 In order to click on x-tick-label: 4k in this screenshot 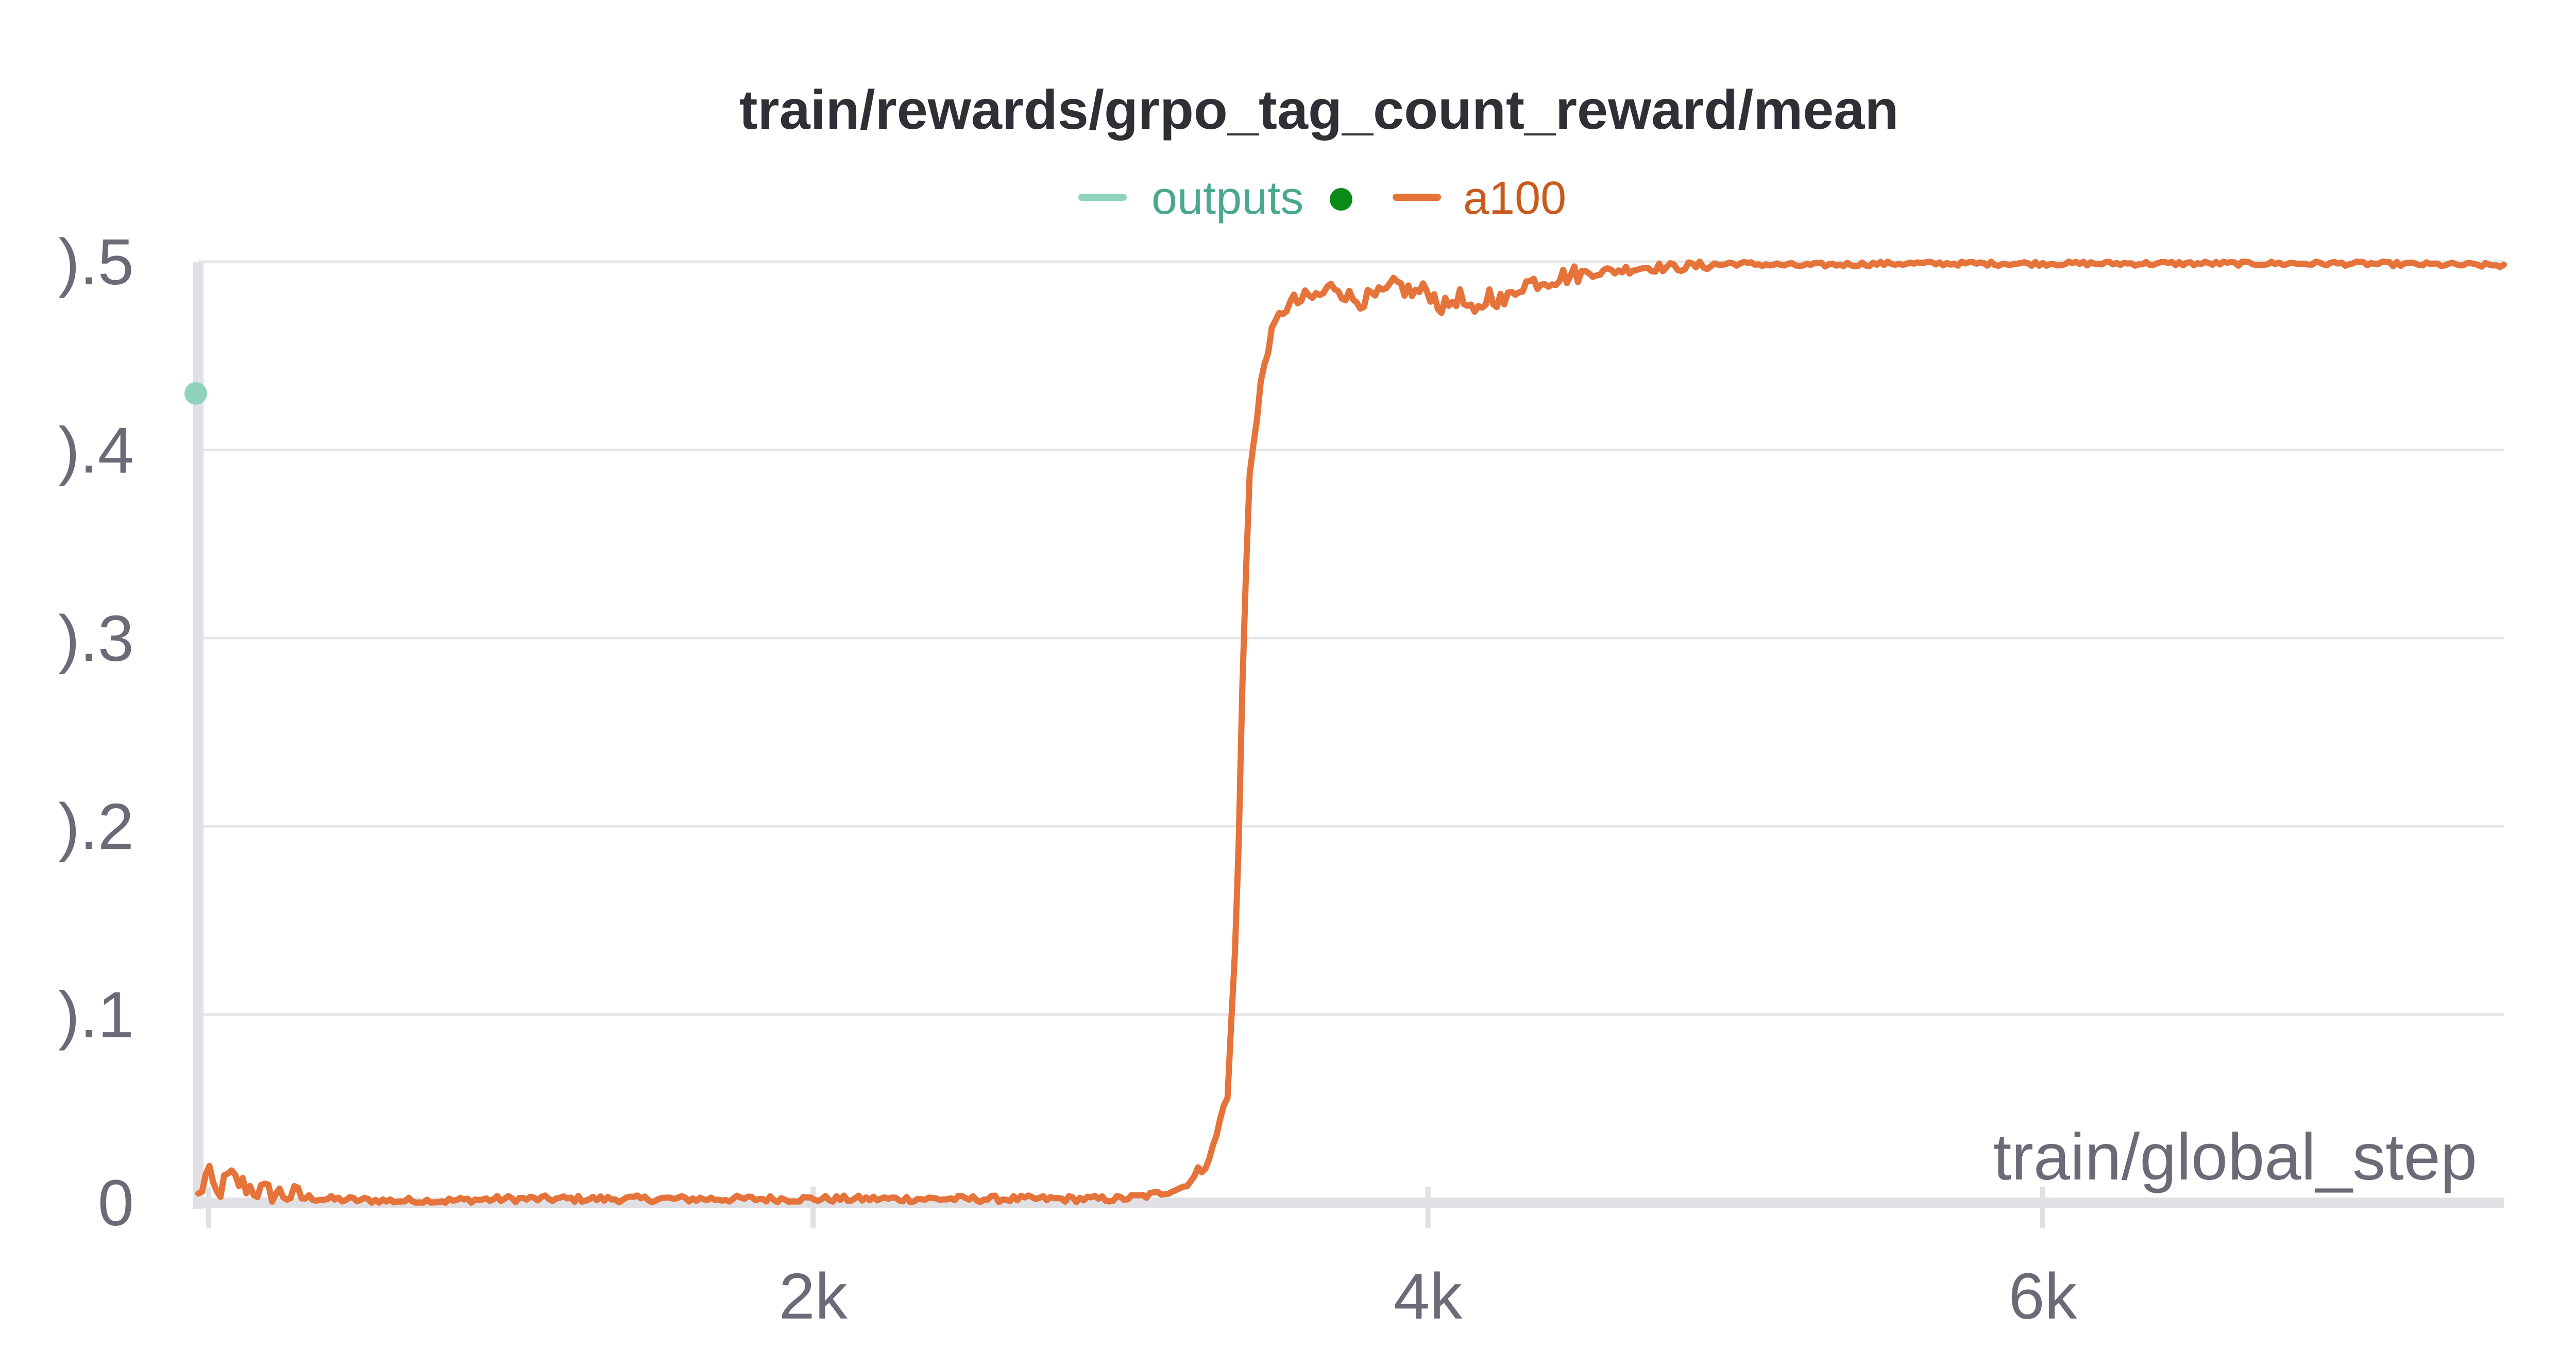, I will do `click(1428, 1296)`.